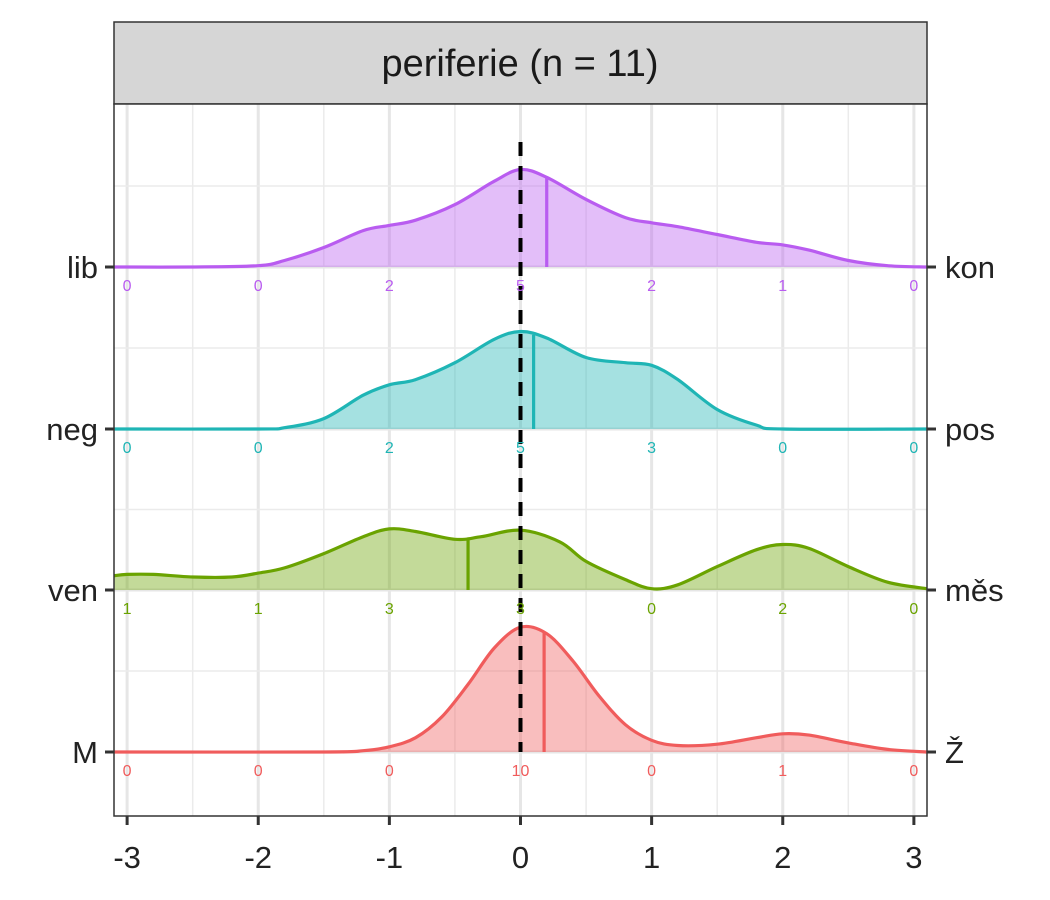 The height and width of the screenshot is (900, 1050). I want to click on y-label-right: Ž, so click(954, 752).